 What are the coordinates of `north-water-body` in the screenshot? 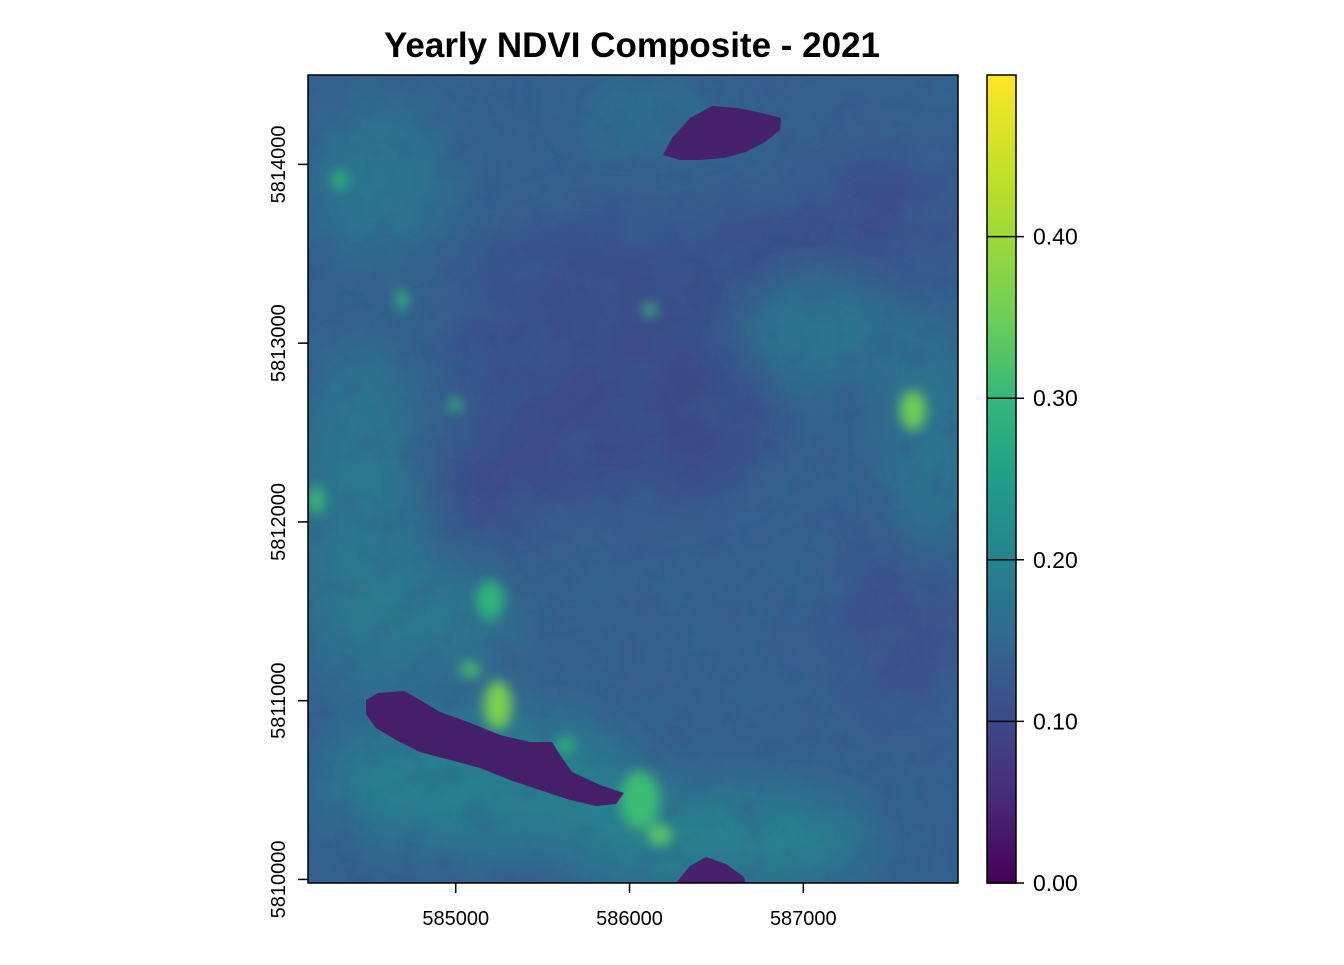 It's located at (722, 133).